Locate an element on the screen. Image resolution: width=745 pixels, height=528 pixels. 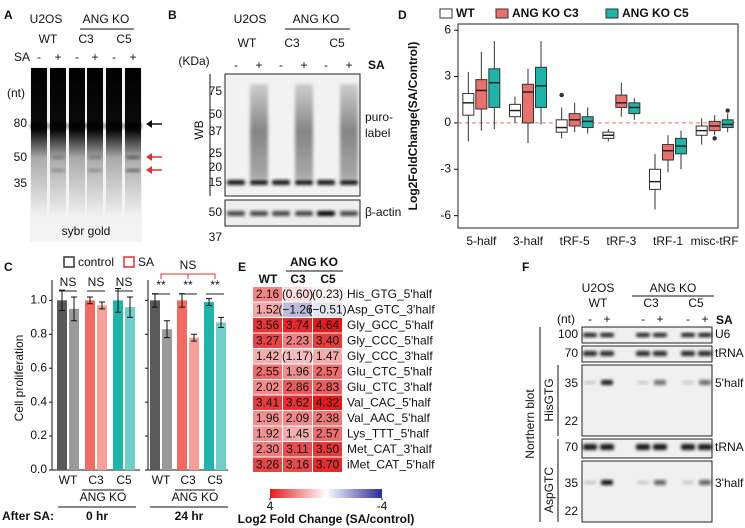
plot-frame is located at coordinates (598, 126).